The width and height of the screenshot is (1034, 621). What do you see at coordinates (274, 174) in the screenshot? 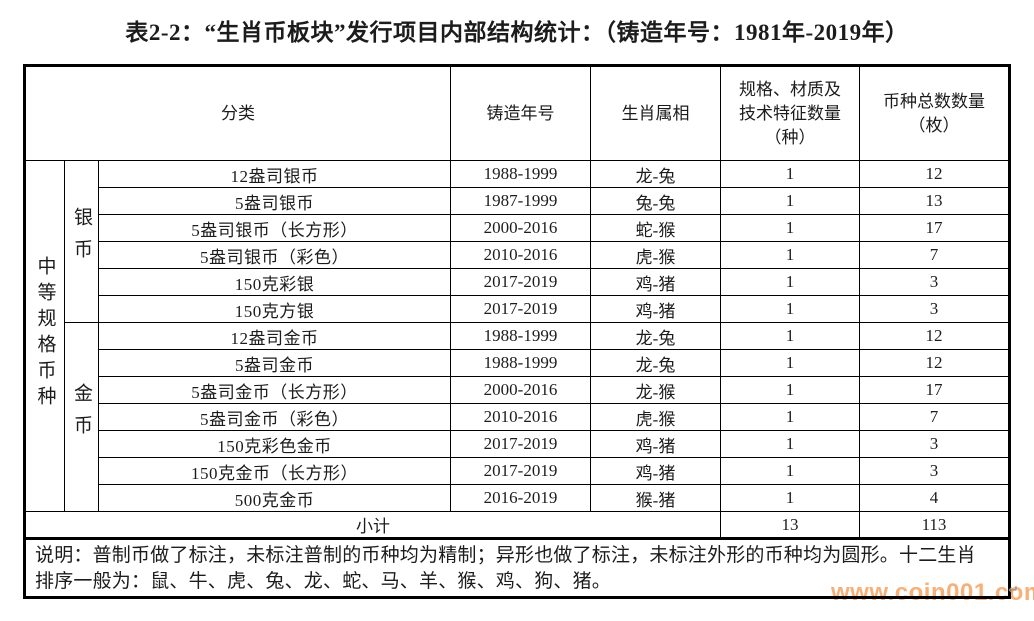
I see `cell-category: 12盎司银币` at bounding box center [274, 174].